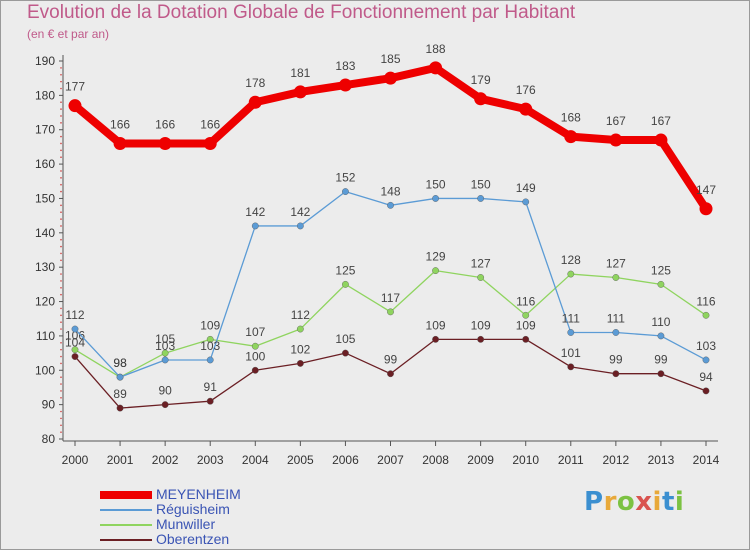 This screenshot has height=550, width=750. Describe the element at coordinates (634, 502) in the screenshot. I see `proxiti-logo: Proxiti` at that location.